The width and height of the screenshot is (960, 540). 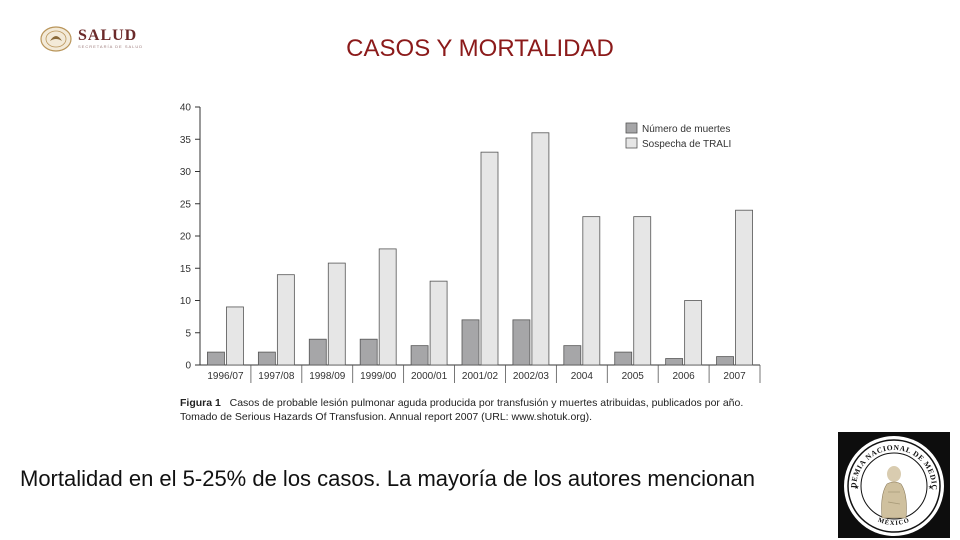 I want to click on seal-star-left-icon: ★, so click(x=856, y=487).